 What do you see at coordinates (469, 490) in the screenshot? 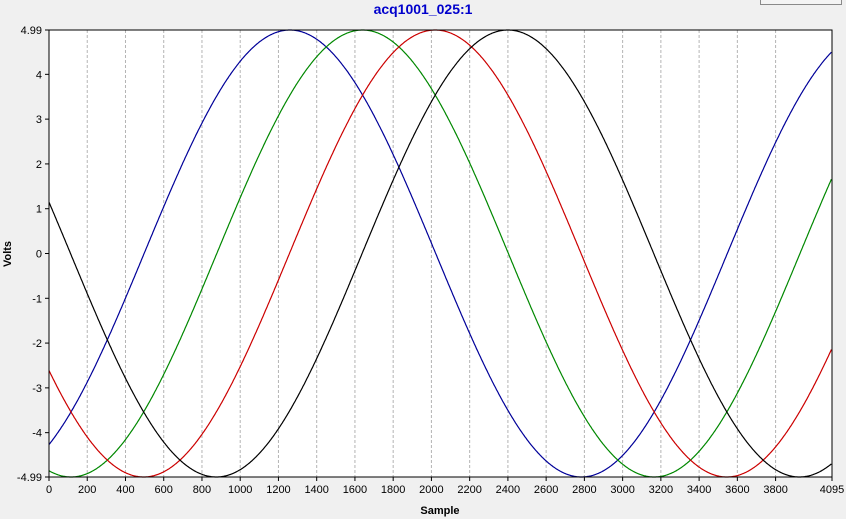
I see `x-tick-label: 2200` at bounding box center [469, 490].